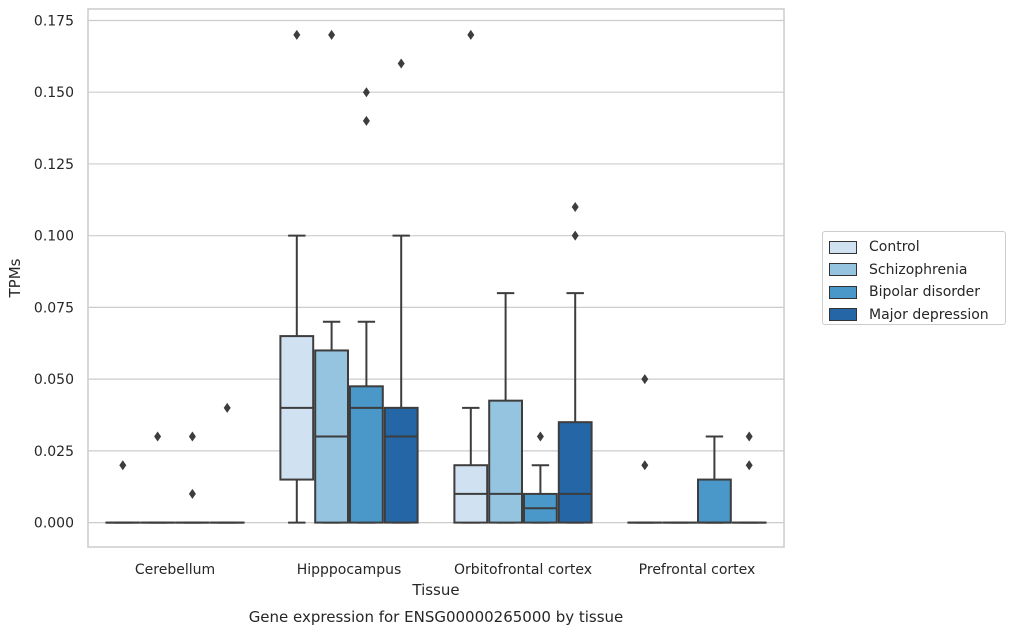 The image size is (1017, 634). Describe the element at coordinates (15, 278) in the screenshot. I see `y-axis-label: TPMs` at that location.